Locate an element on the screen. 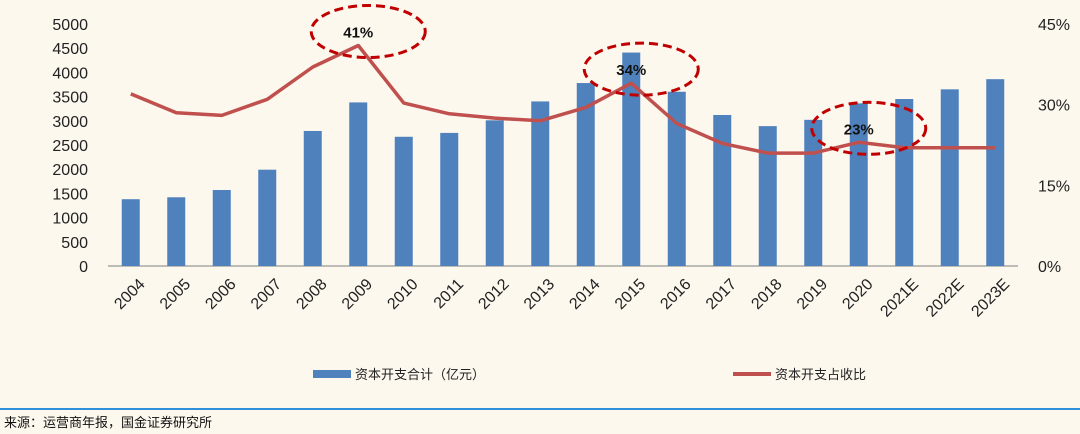 This screenshot has width=1080, height=434. x-tick-label: 2007 is located at coordinates (266, 294).